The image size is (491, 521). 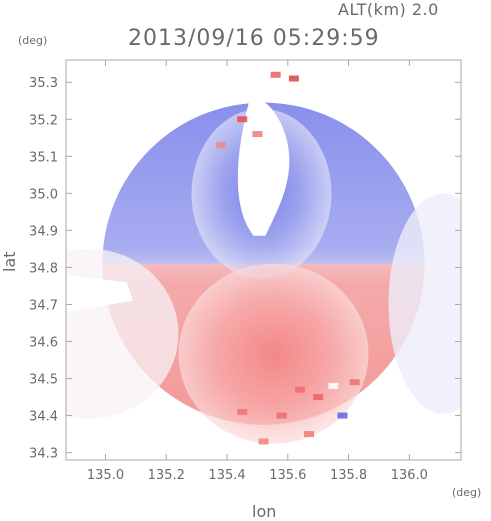 I want to click on y-tick-label: 34.4, so click(x=43, y=417).